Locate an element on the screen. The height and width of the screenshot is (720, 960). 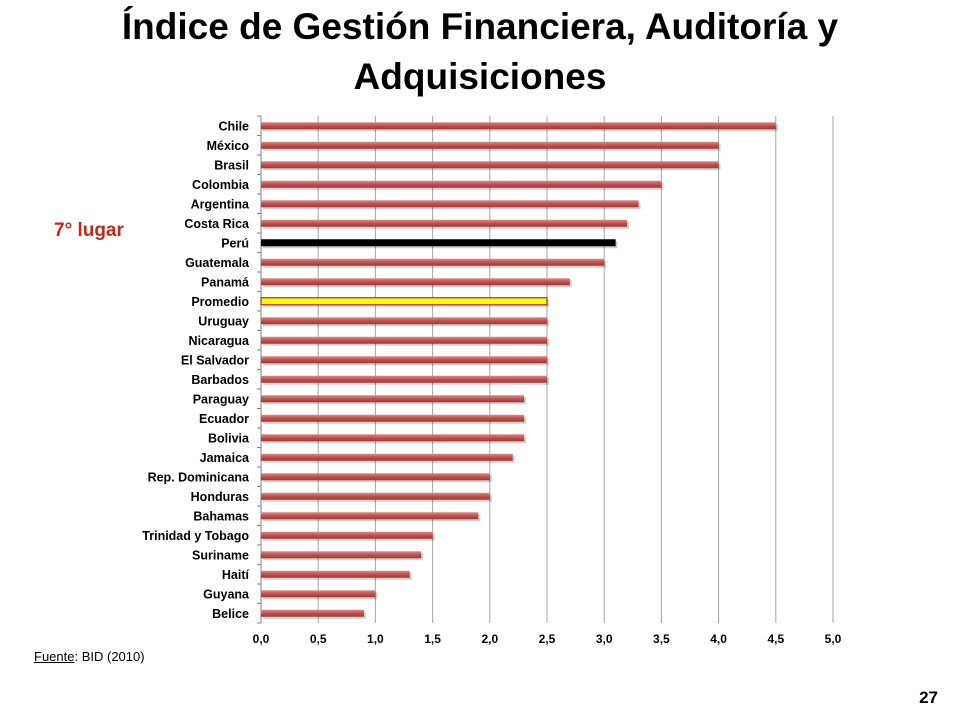
x-tick-label: 2,5 is located at coordinates (547, 639).